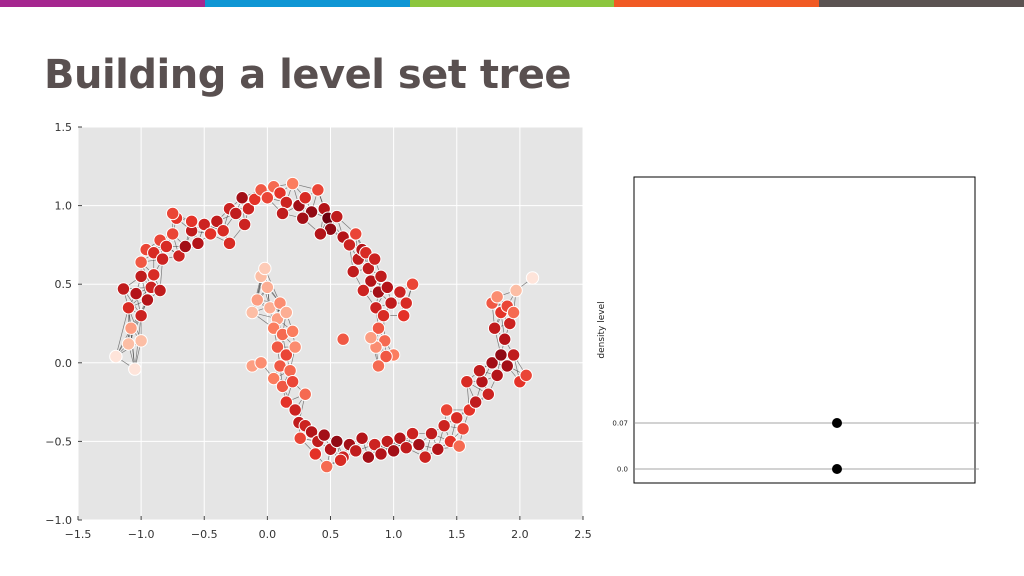 This screenshot has height=576, width=1024. What do you see at coordinates (64, 284) in the screenshot?
I see `y-tick-label: 0.5` at bounding box center [64, 284].